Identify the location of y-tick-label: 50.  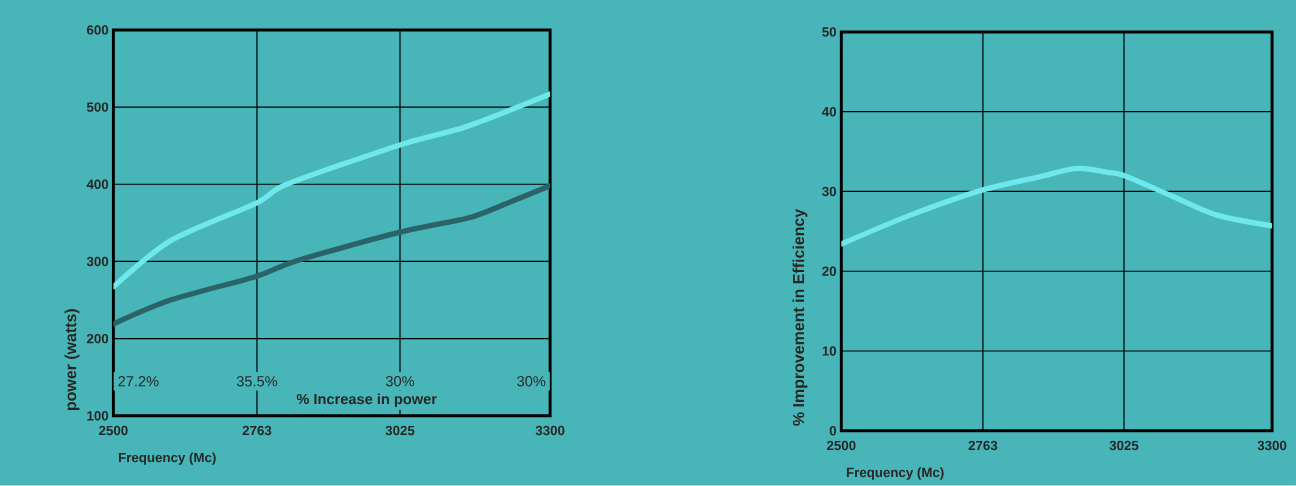
(829, 32).